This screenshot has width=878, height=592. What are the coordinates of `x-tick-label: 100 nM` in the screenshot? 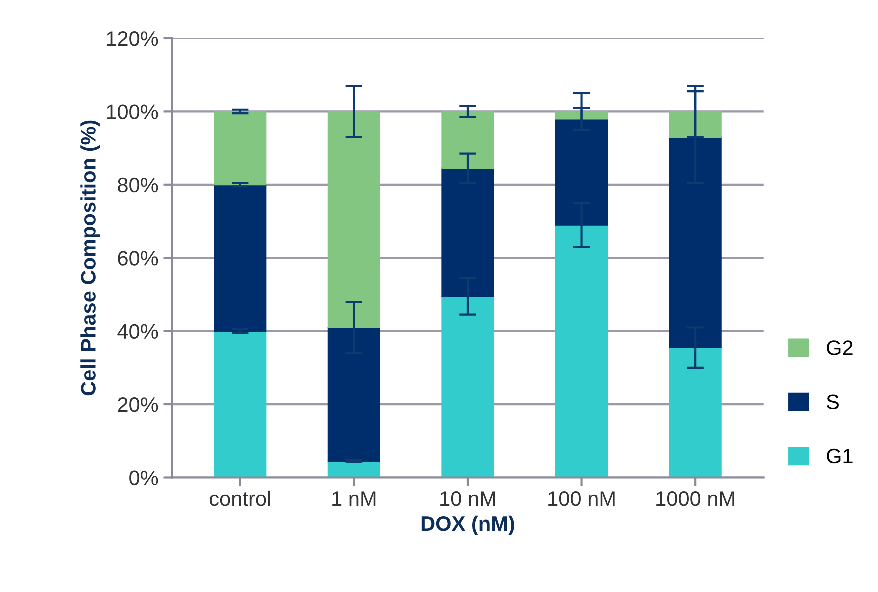 It's located at (581, 498).